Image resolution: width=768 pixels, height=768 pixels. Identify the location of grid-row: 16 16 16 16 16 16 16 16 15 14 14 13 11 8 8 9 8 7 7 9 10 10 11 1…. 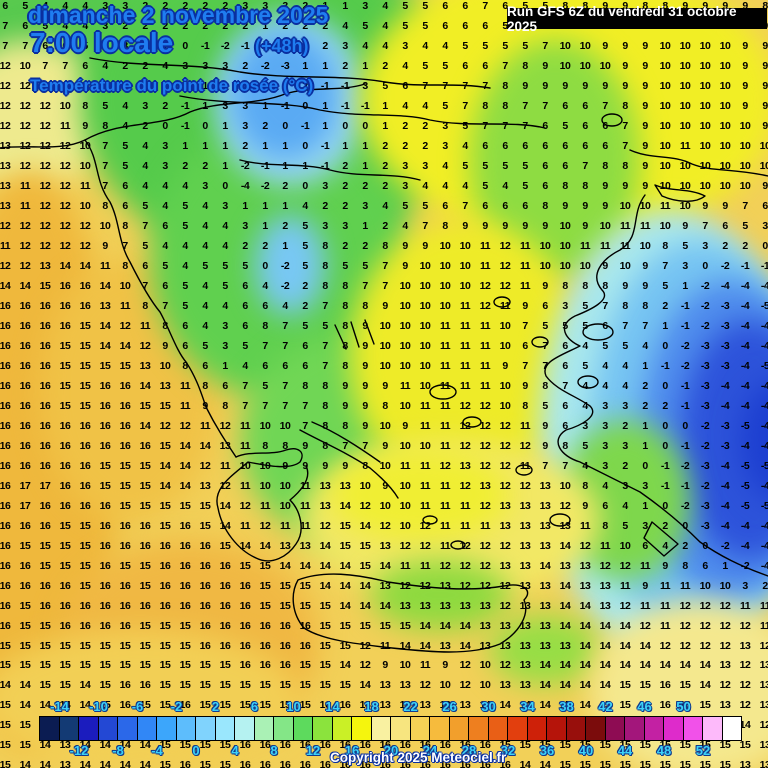
(384, 444).